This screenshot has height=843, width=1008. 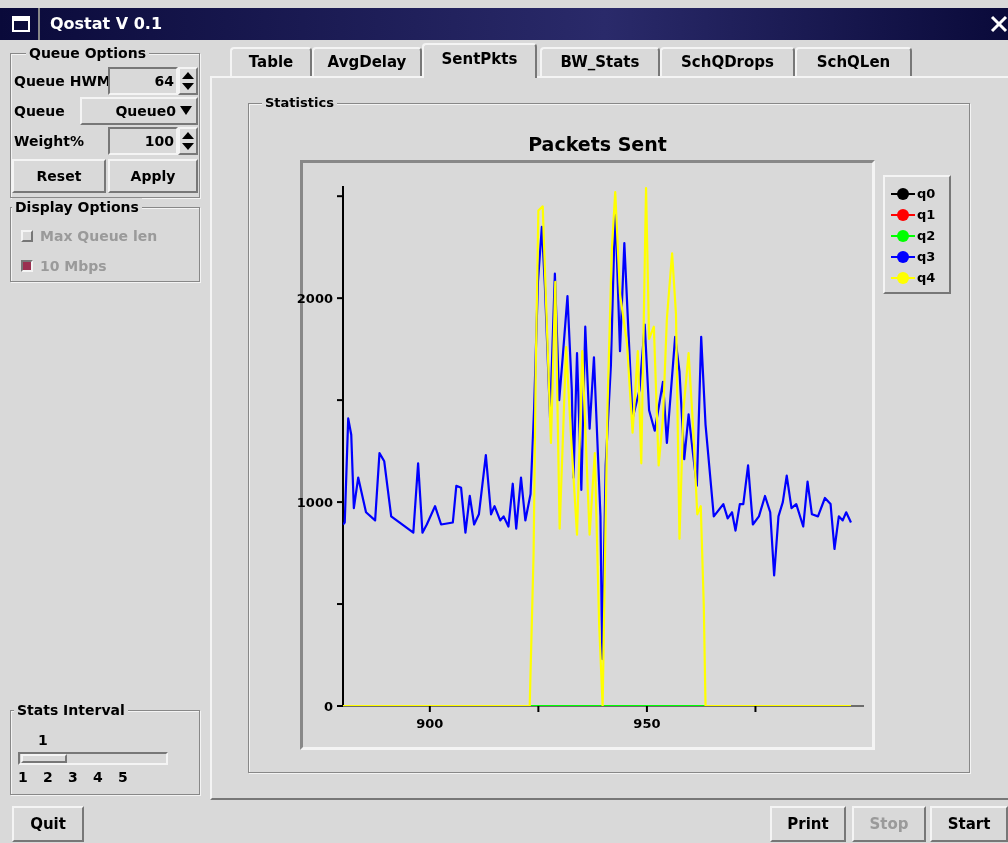 What do you see at coordinates (98, 777) in the screenshot?
I see `text: 4` at bounding box center [98, 777].